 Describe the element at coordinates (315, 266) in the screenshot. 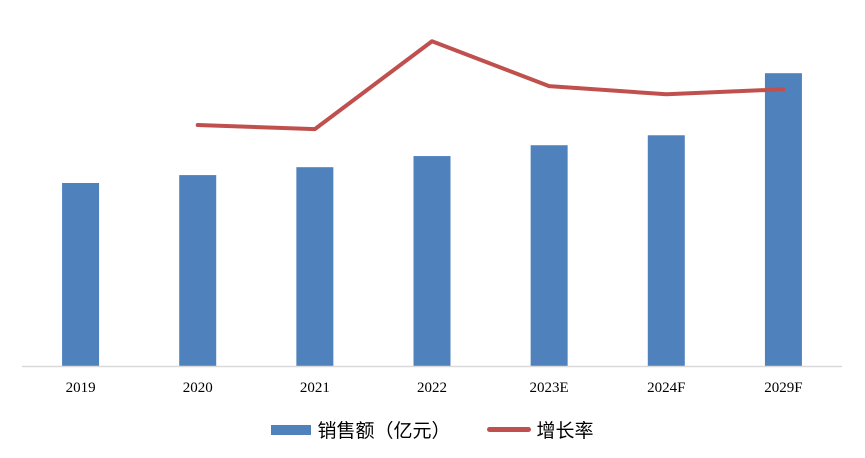

I see `bar-2021` at that location.